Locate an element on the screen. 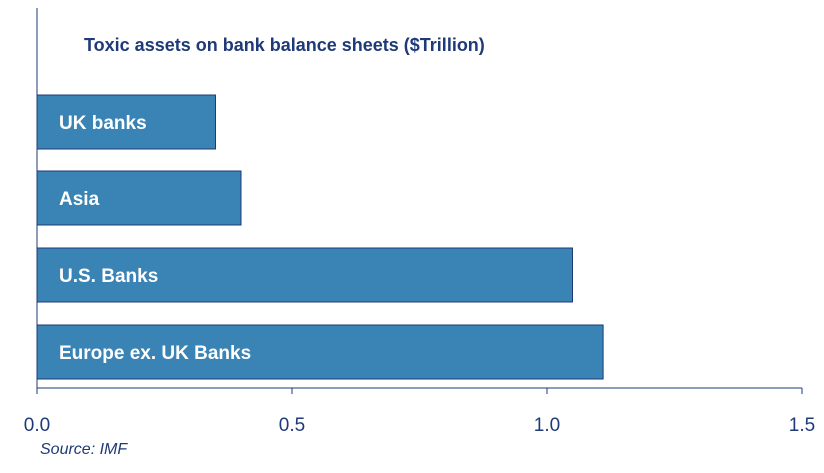 The image size is (824, 473). x-tick-label: 1.0 is located at coordinates (547, 425).